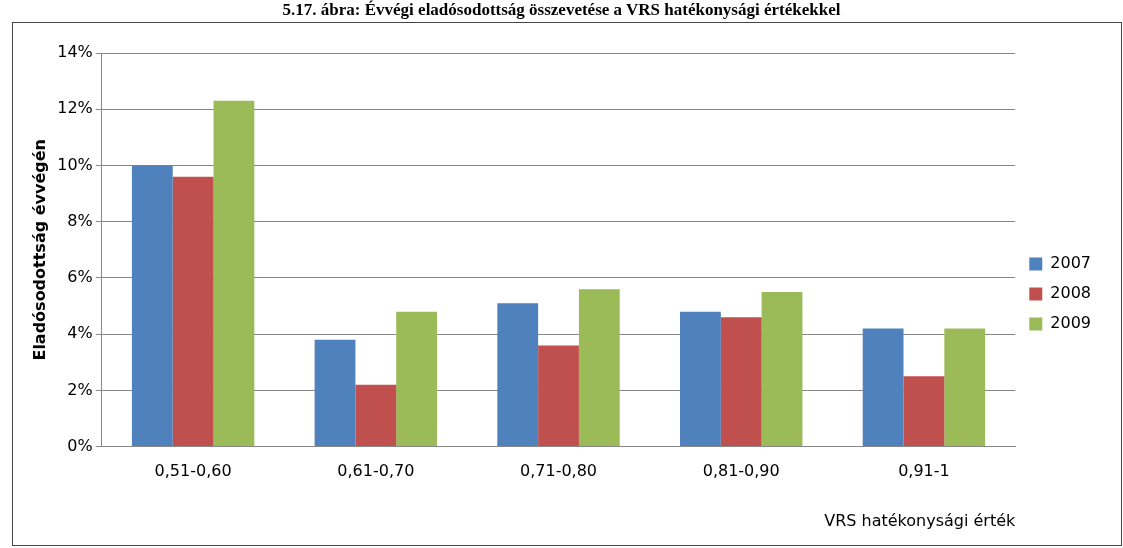  Describe the element at coordinates (1070, 323) in the screenshot. I see `legend-label: 2009` at that location.